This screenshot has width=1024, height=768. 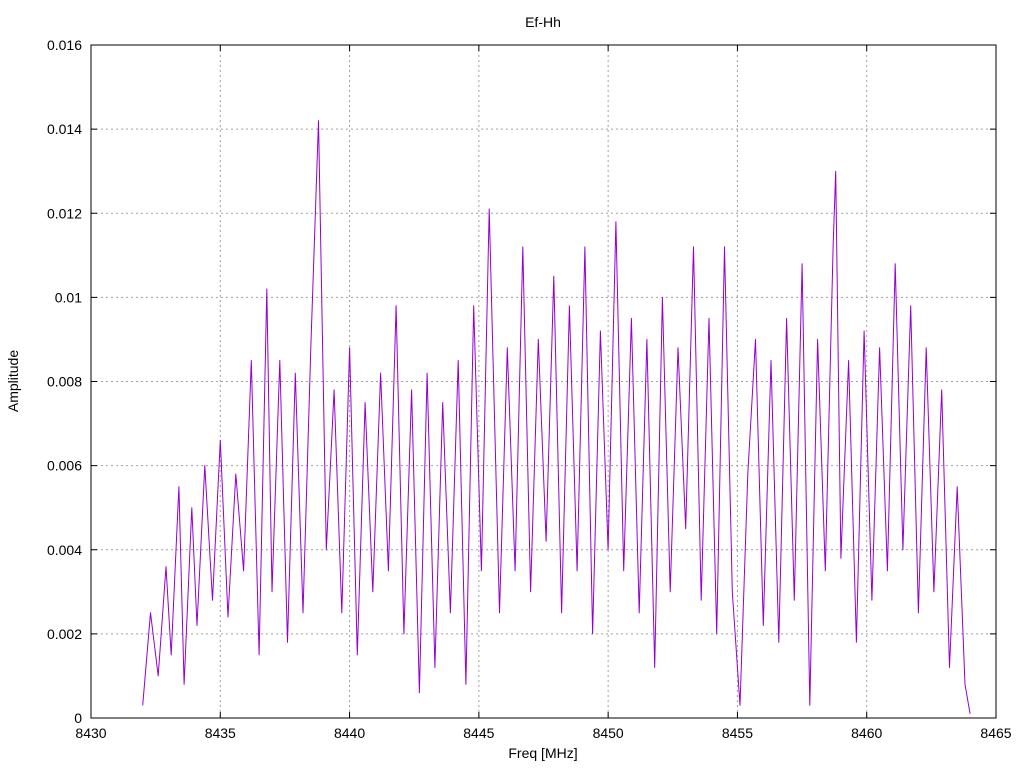 I want to click on y-tick-label: 0.002, so click(x=64, y=634).